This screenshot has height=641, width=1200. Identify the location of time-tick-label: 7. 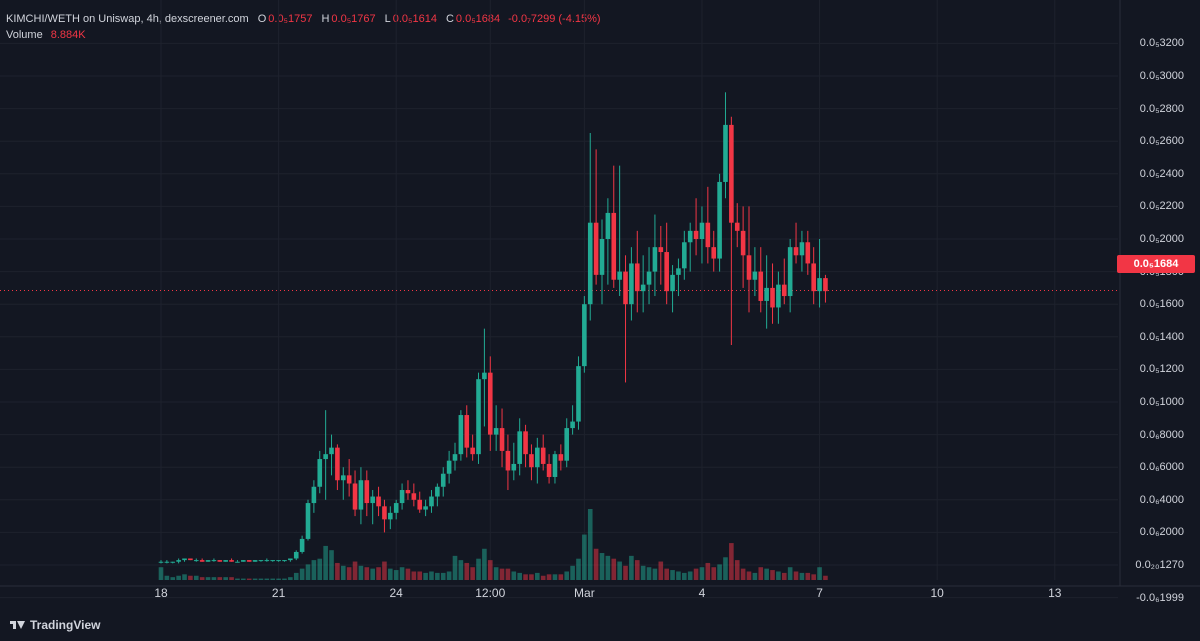
(819, 593).